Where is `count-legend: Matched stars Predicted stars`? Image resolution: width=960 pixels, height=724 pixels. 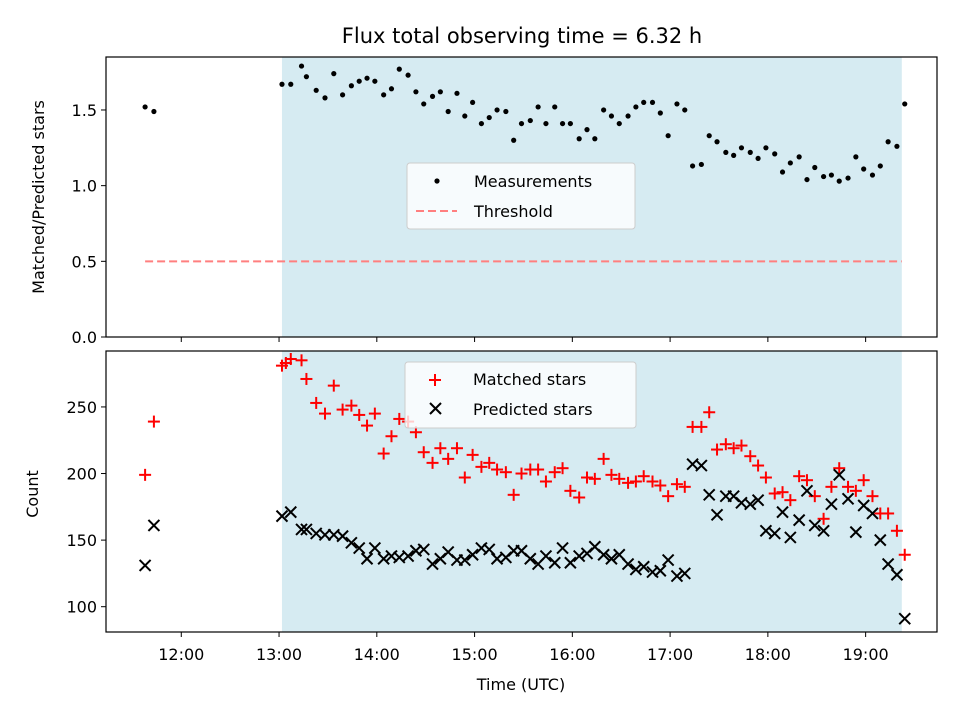
count-legend: Matched stars Predicted stars is located at coordinates (520, 395).